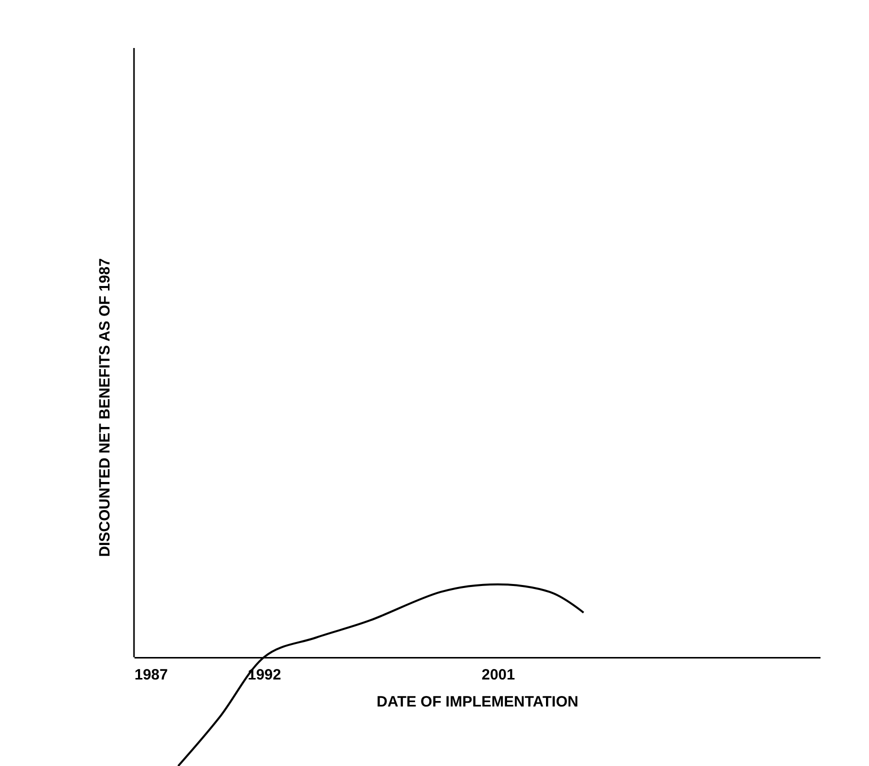 The height and width of the screenshot is (766, 869). What do you see at coordinates (265, 675) in the screenshot?
I see `x-tick-label: 1992` at bounding box center [265, 675].